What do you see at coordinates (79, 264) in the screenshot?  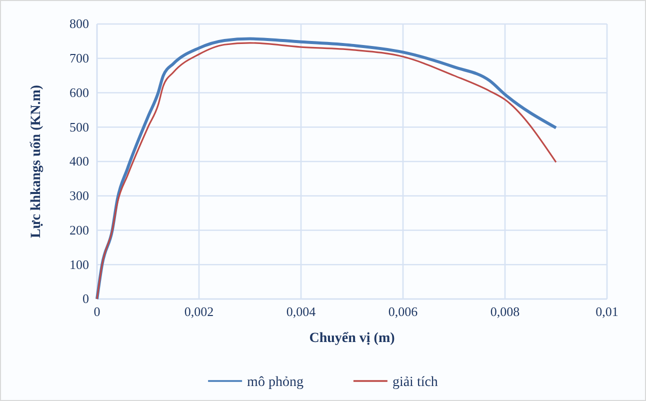 I see `y-tick-label: 100` at bounding box center [79, 264].